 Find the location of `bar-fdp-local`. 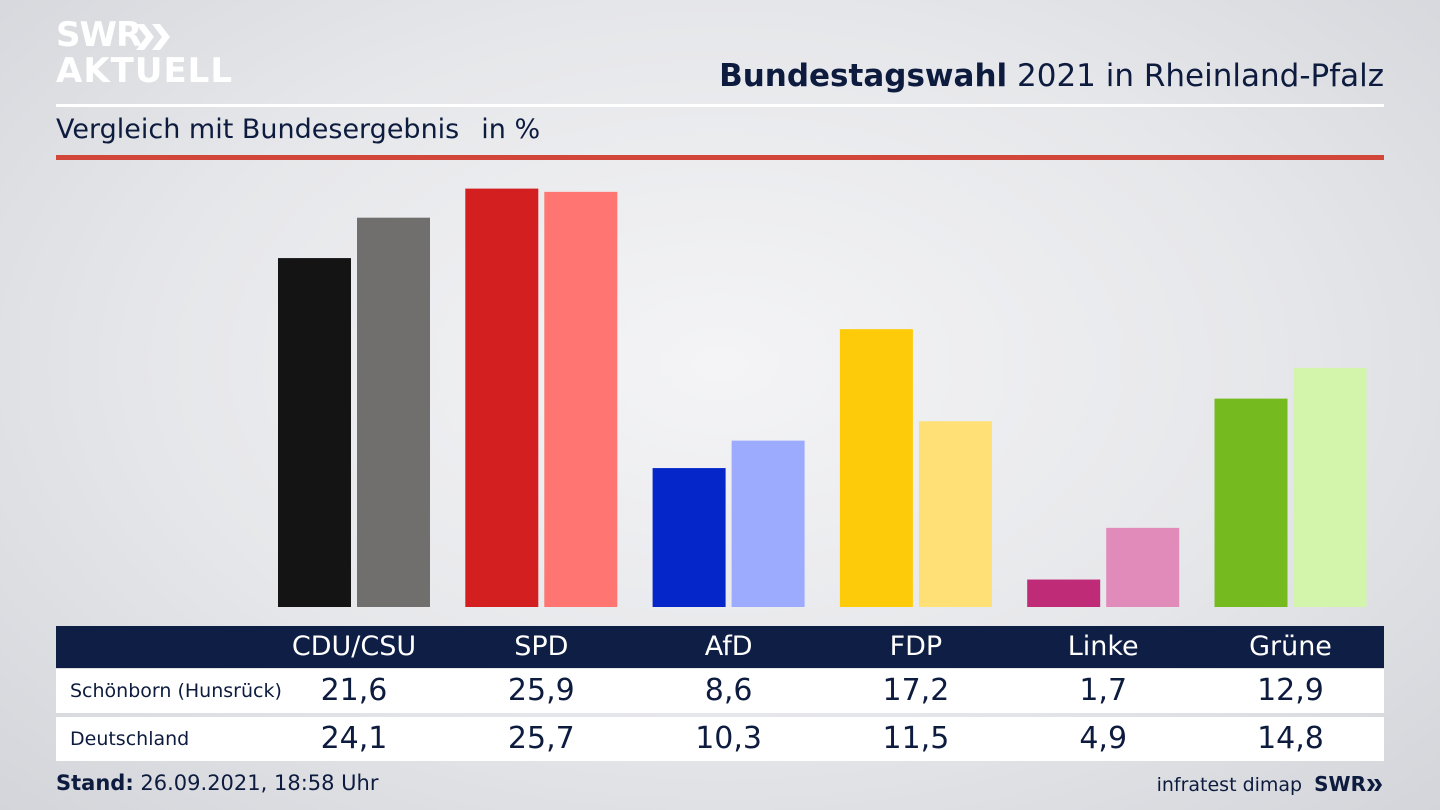

bar-fdp-local is located at coordinates (876, 468).